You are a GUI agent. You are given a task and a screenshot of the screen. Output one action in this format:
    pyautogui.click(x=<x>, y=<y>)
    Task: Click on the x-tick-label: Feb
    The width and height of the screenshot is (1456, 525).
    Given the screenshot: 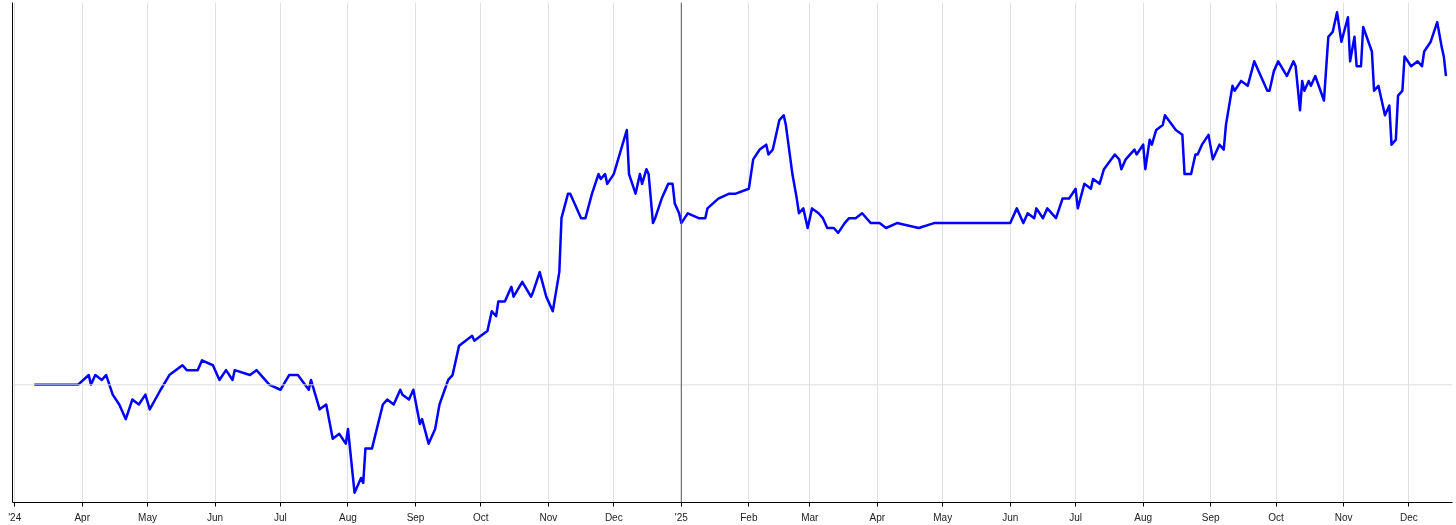 What is the action you would take?
    pyautogui.click(x=749, y=517)
    